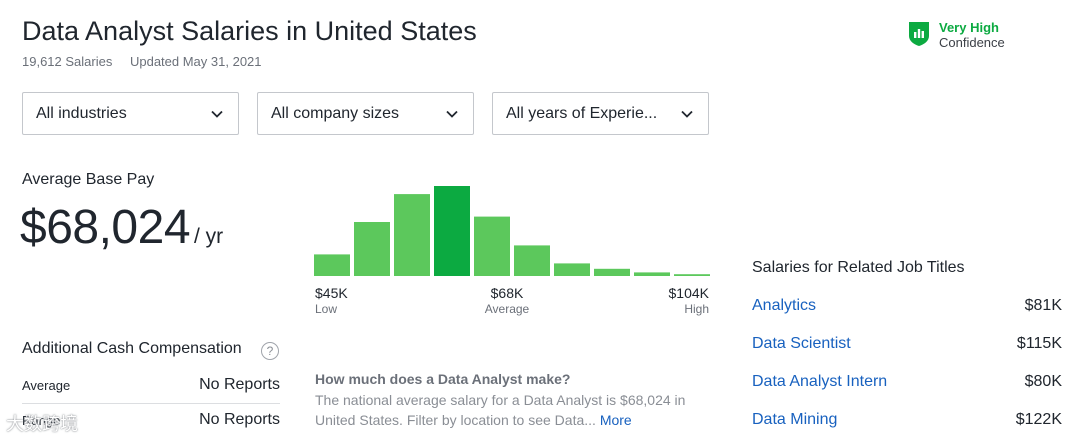 This screenshot has width=1080, height=444. What do you see at coordinates (1038, 419) in the screenshot?
I see `related-item-value: $122K` at bounding box center [1038, 419].